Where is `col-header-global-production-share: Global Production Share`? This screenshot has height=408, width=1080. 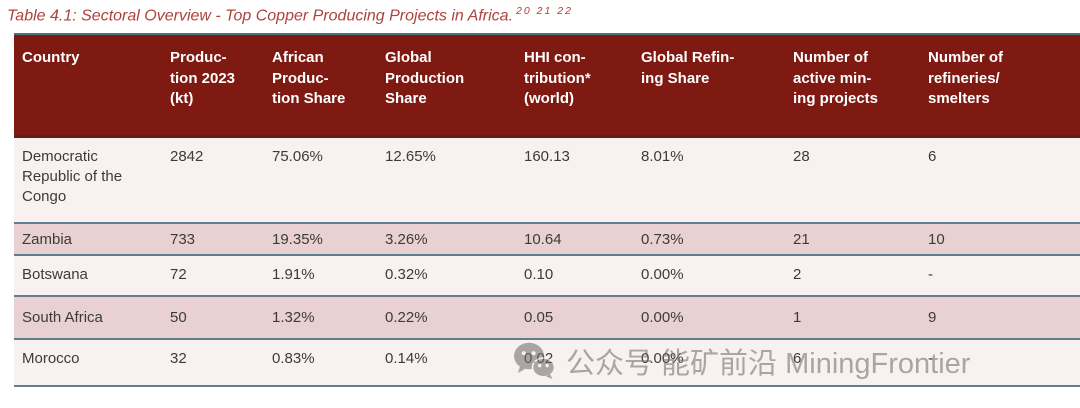 col-header-global-production-share: Global Production Share is located at coordinates (446, 86).